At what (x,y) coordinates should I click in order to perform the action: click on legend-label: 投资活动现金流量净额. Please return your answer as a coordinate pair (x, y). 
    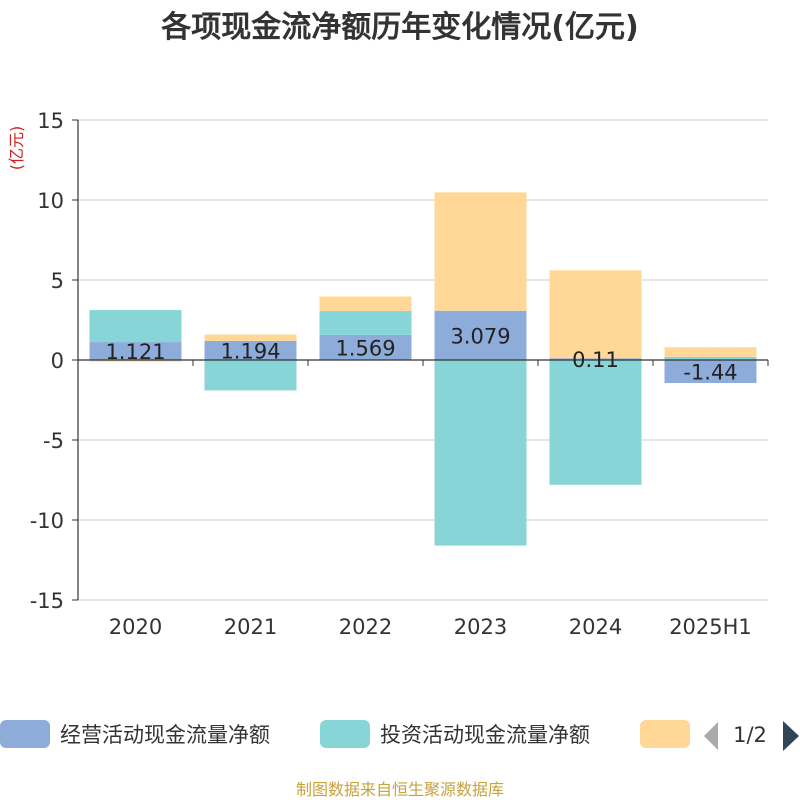
    Looking at the image, I should click on (485, 735).